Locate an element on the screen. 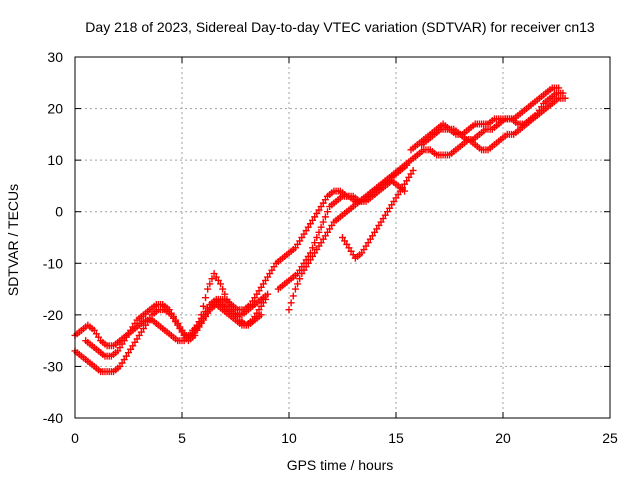 The image size is (640, 480). y-tick-label: -20 is located at coordinates (53, 315).